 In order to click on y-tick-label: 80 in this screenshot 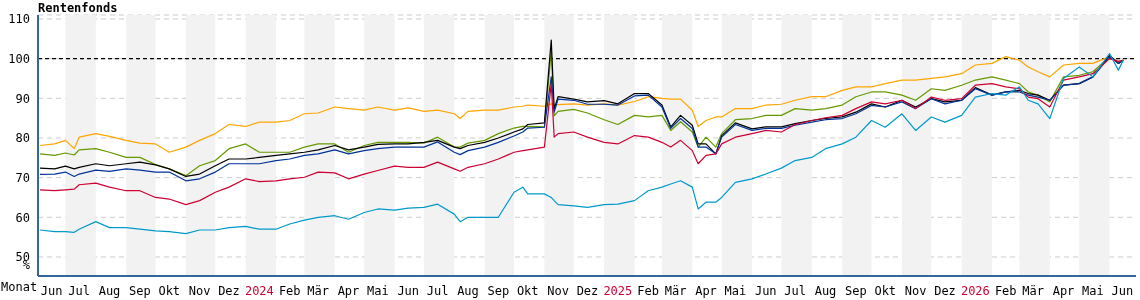, I will do `click(22, 138)`.